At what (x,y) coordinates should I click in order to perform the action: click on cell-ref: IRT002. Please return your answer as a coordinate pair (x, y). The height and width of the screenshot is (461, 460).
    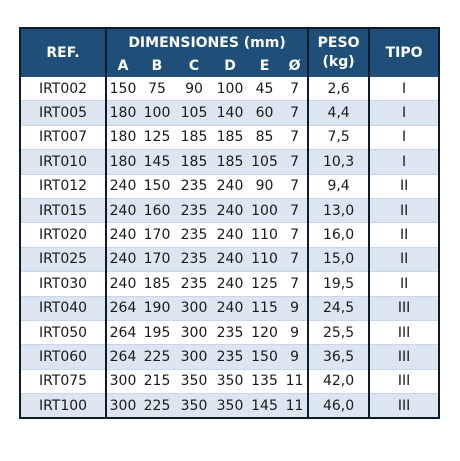
    Looking at the image, I should click on (63, 89).